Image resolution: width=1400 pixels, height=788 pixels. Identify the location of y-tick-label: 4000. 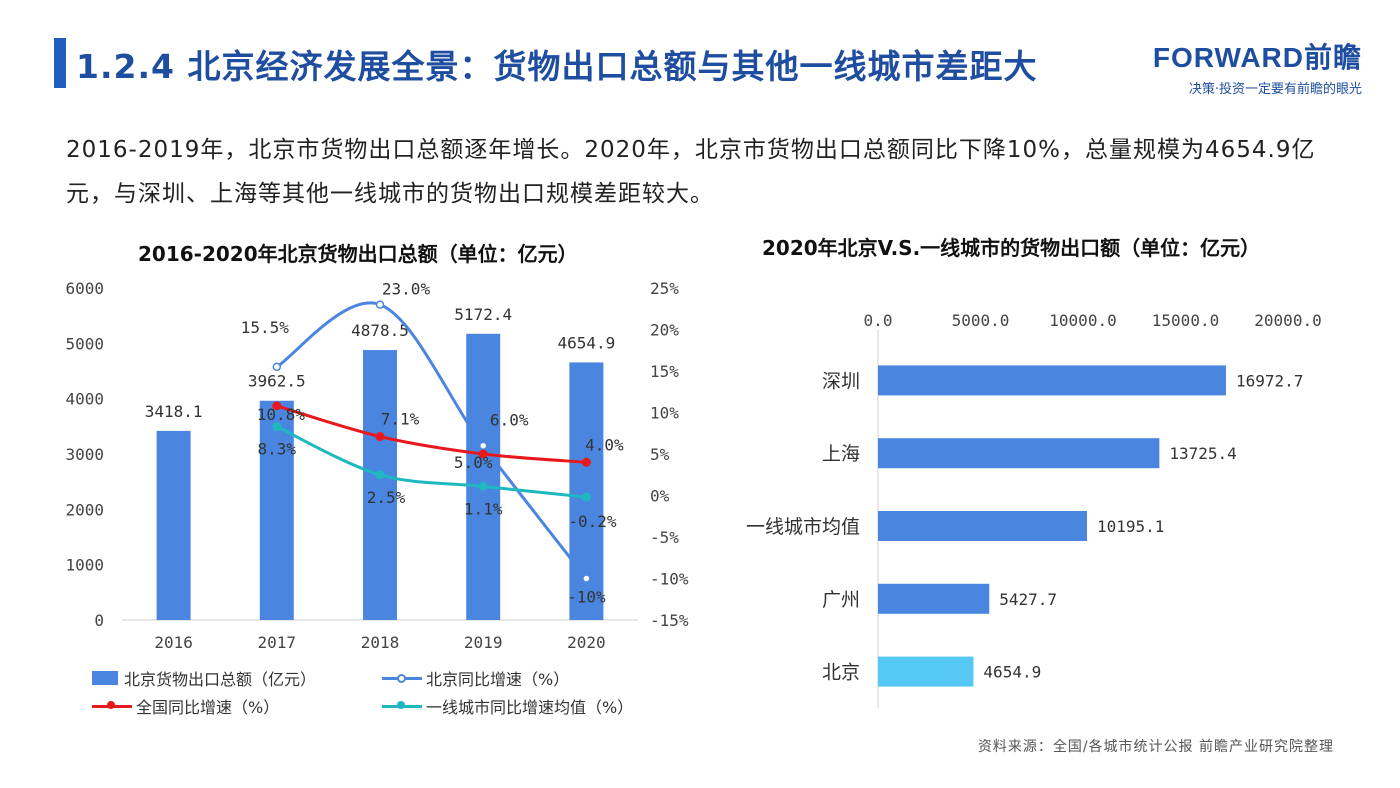
(84, 399).